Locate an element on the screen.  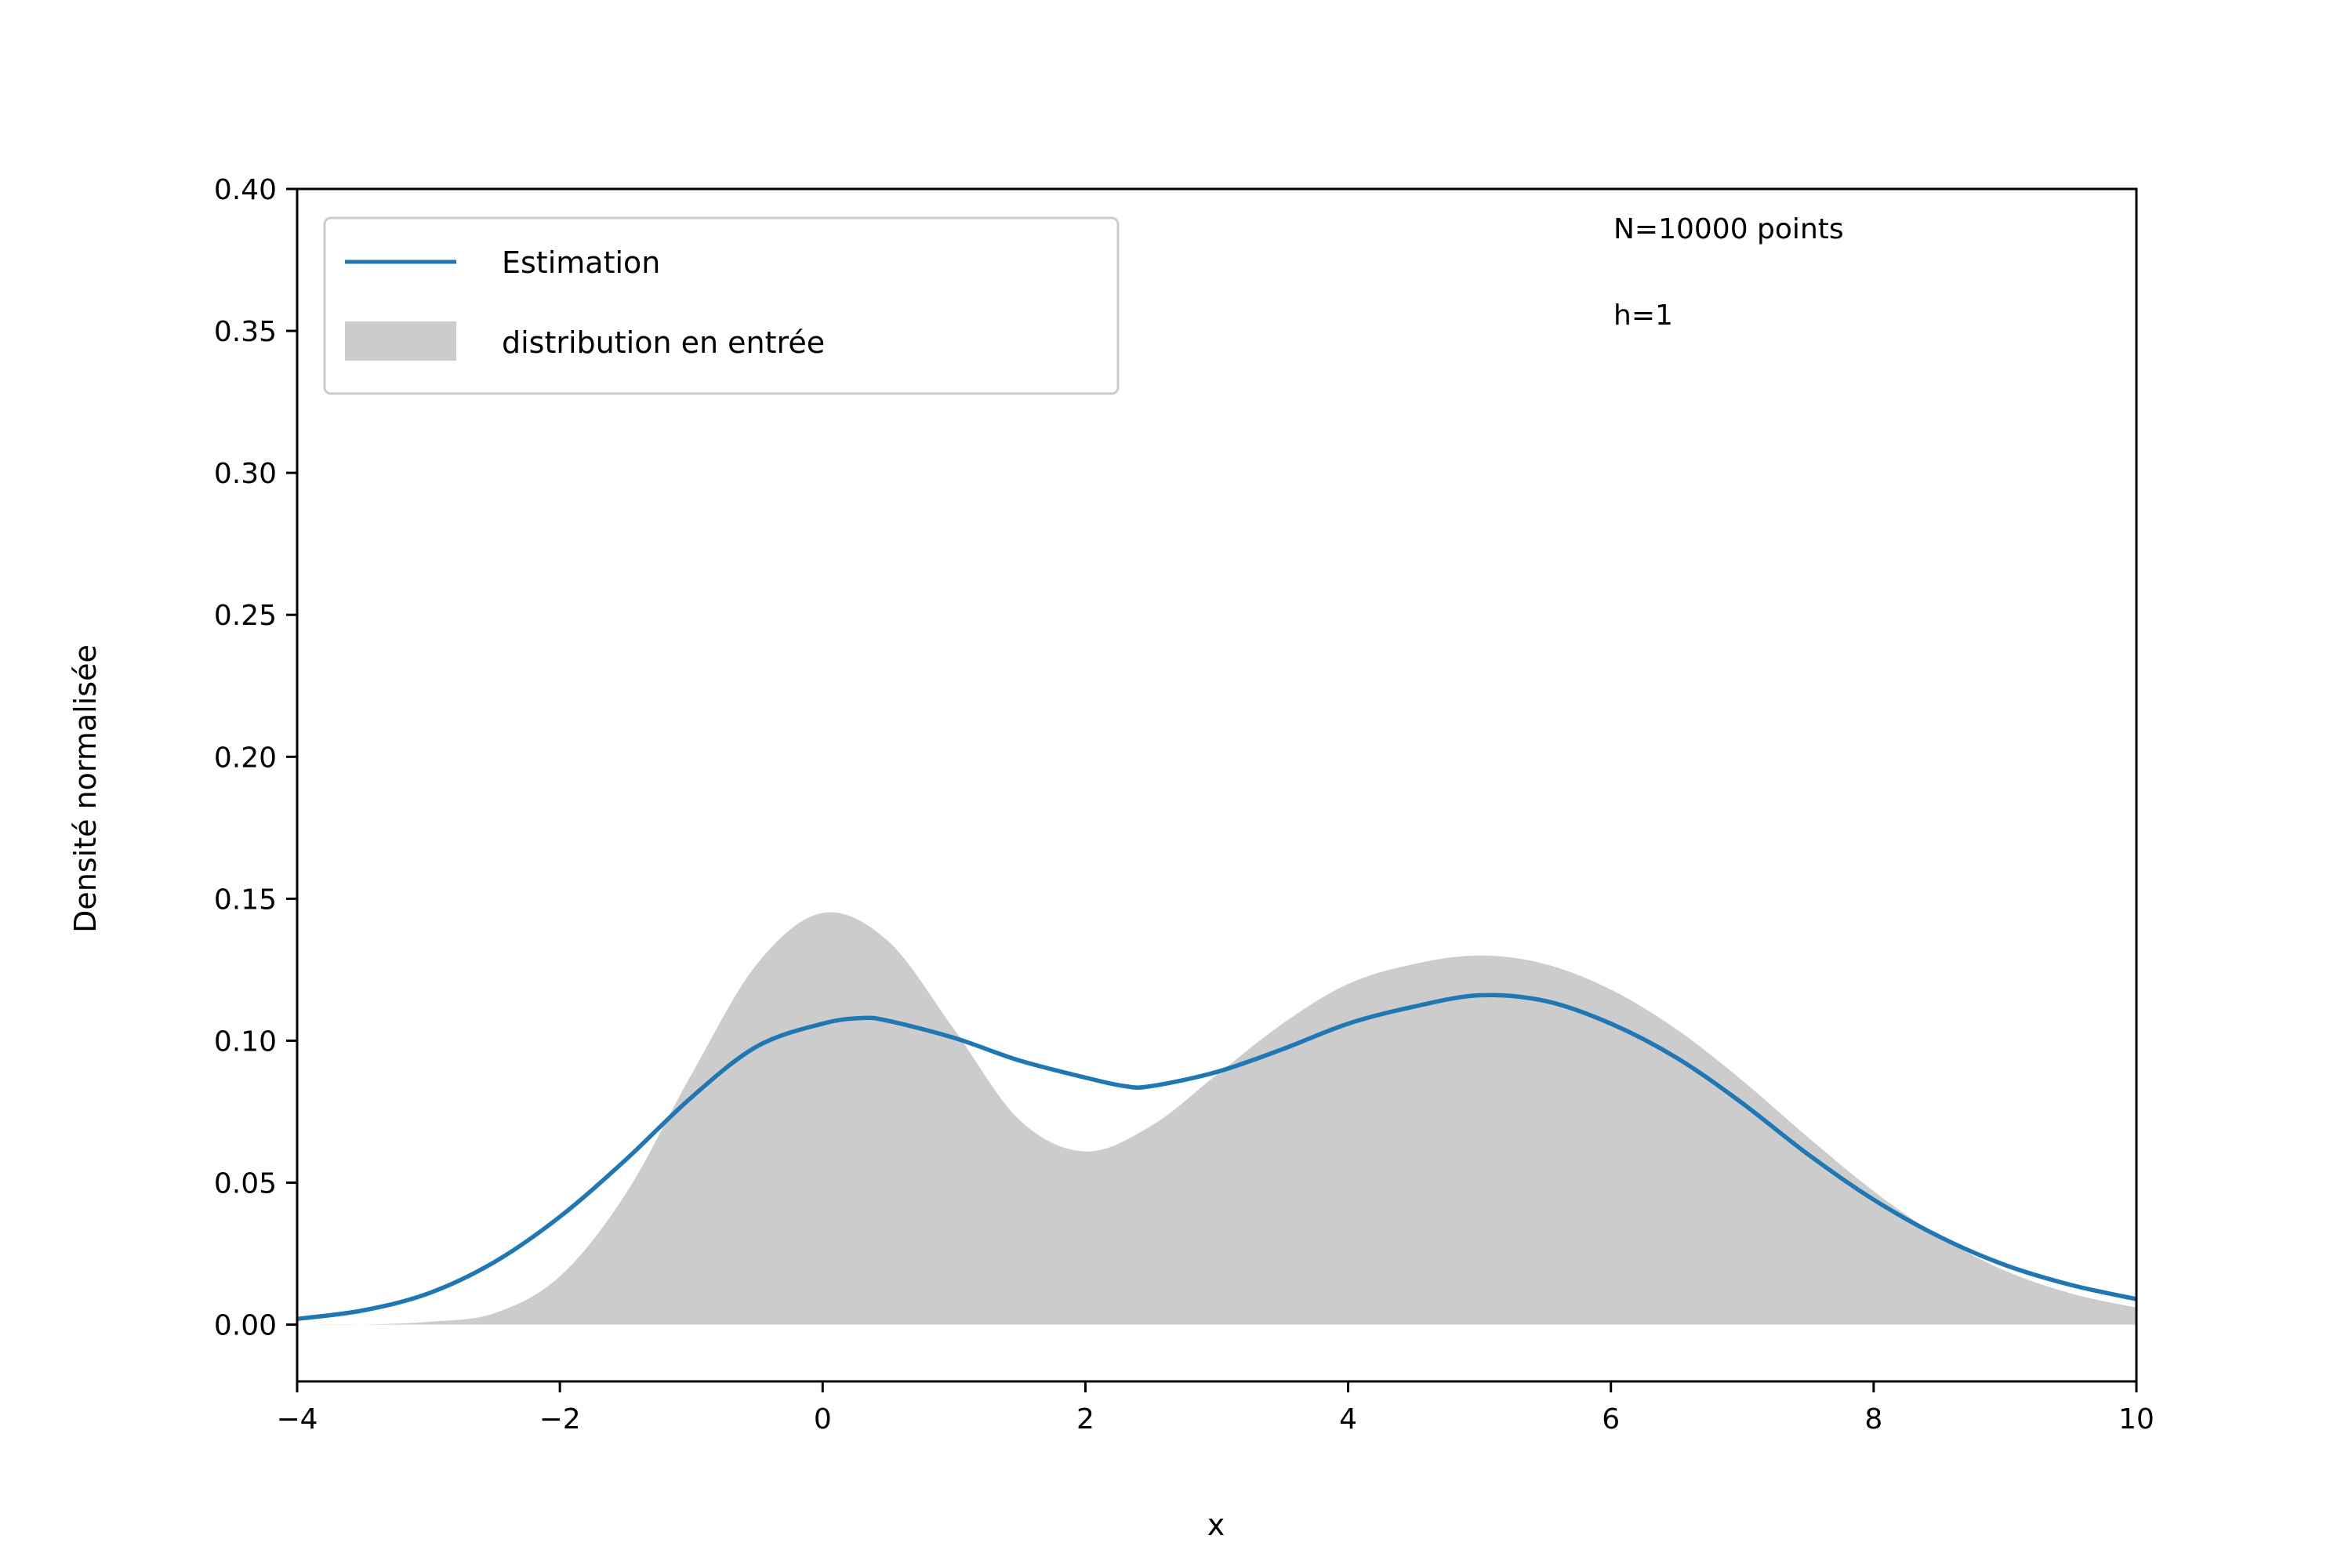
legend: Estimation distribution en entrée is located at coordinates (721, 305).